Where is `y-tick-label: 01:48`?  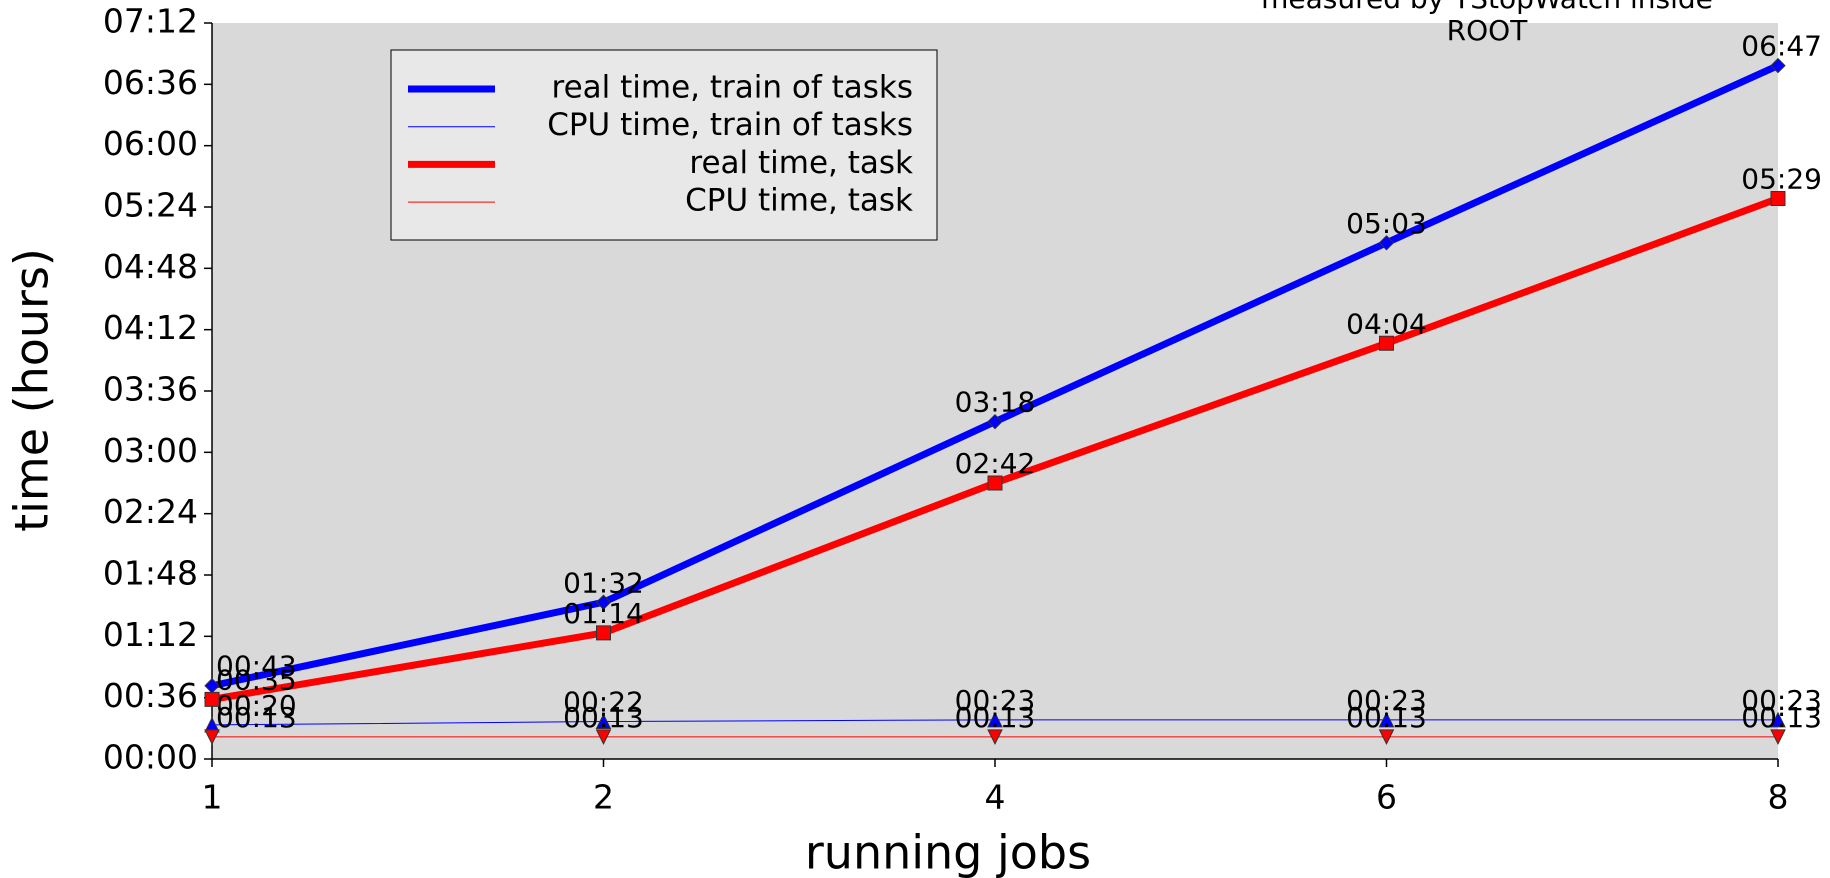
y-tick-label: 01:48 is located at coordinates (150, 573).